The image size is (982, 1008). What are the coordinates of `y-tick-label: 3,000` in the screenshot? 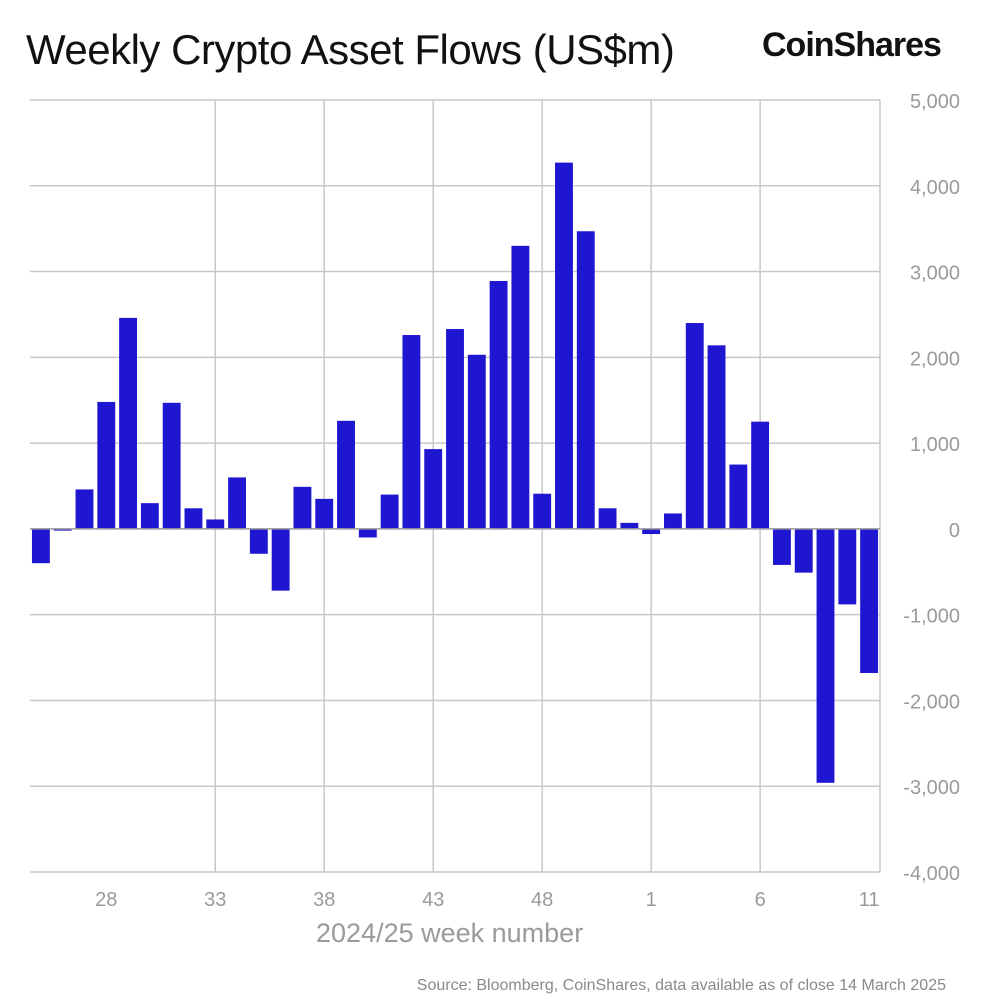 It's located at (935, 274).